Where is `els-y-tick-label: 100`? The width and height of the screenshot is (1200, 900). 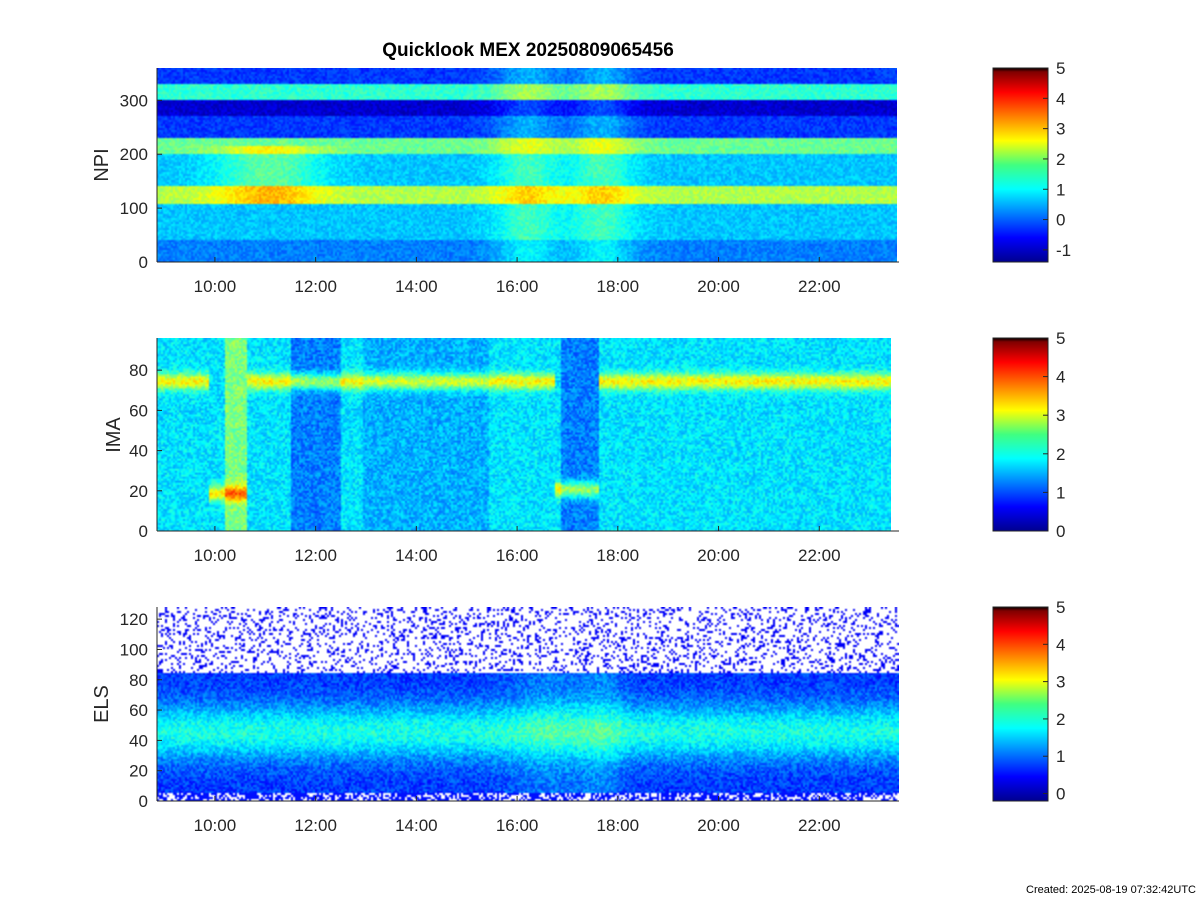 els-y-tick-label: 100 is located at coordinates (134, 649).